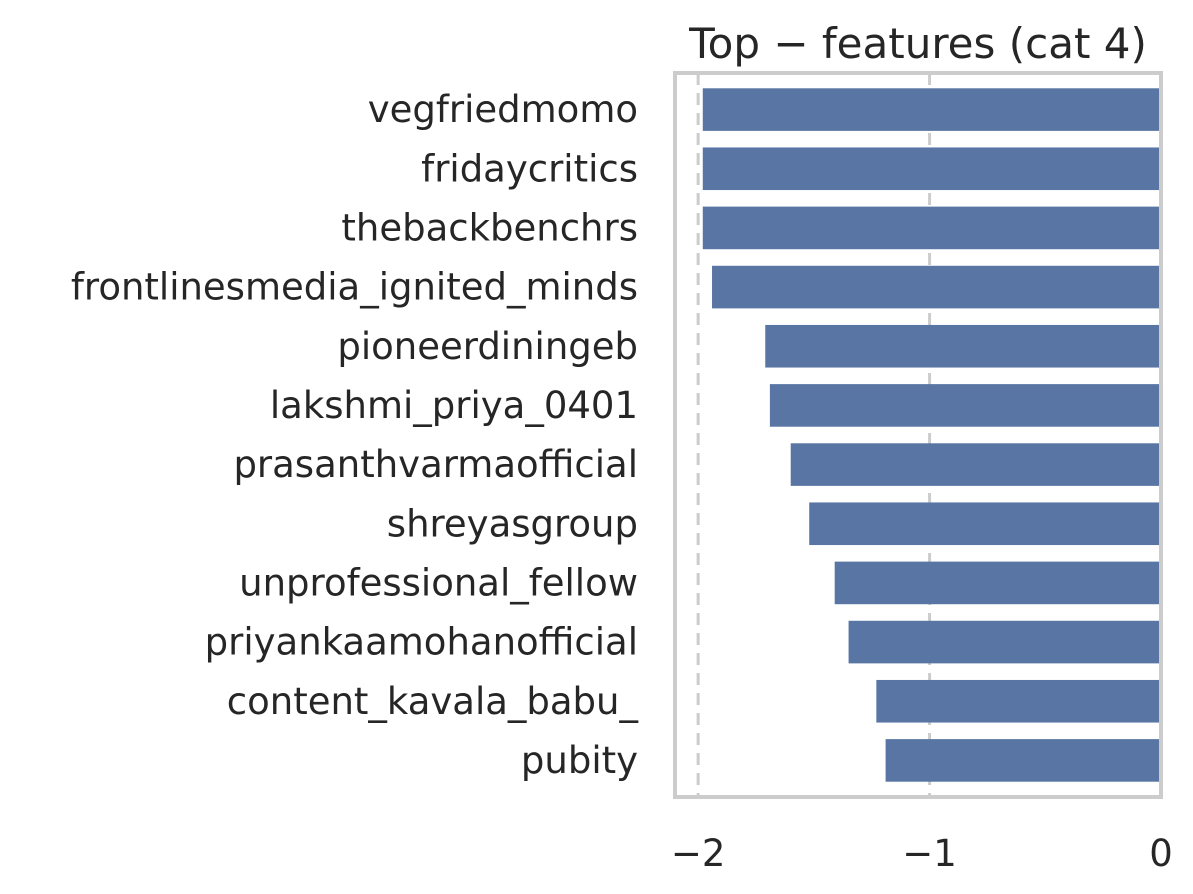 This screenshot has width=1193, height=894. What do you see at coordinates (512, 523) in the screenshot?
I see `category-label: shreyasgroup` at bounding box center [512, 523].